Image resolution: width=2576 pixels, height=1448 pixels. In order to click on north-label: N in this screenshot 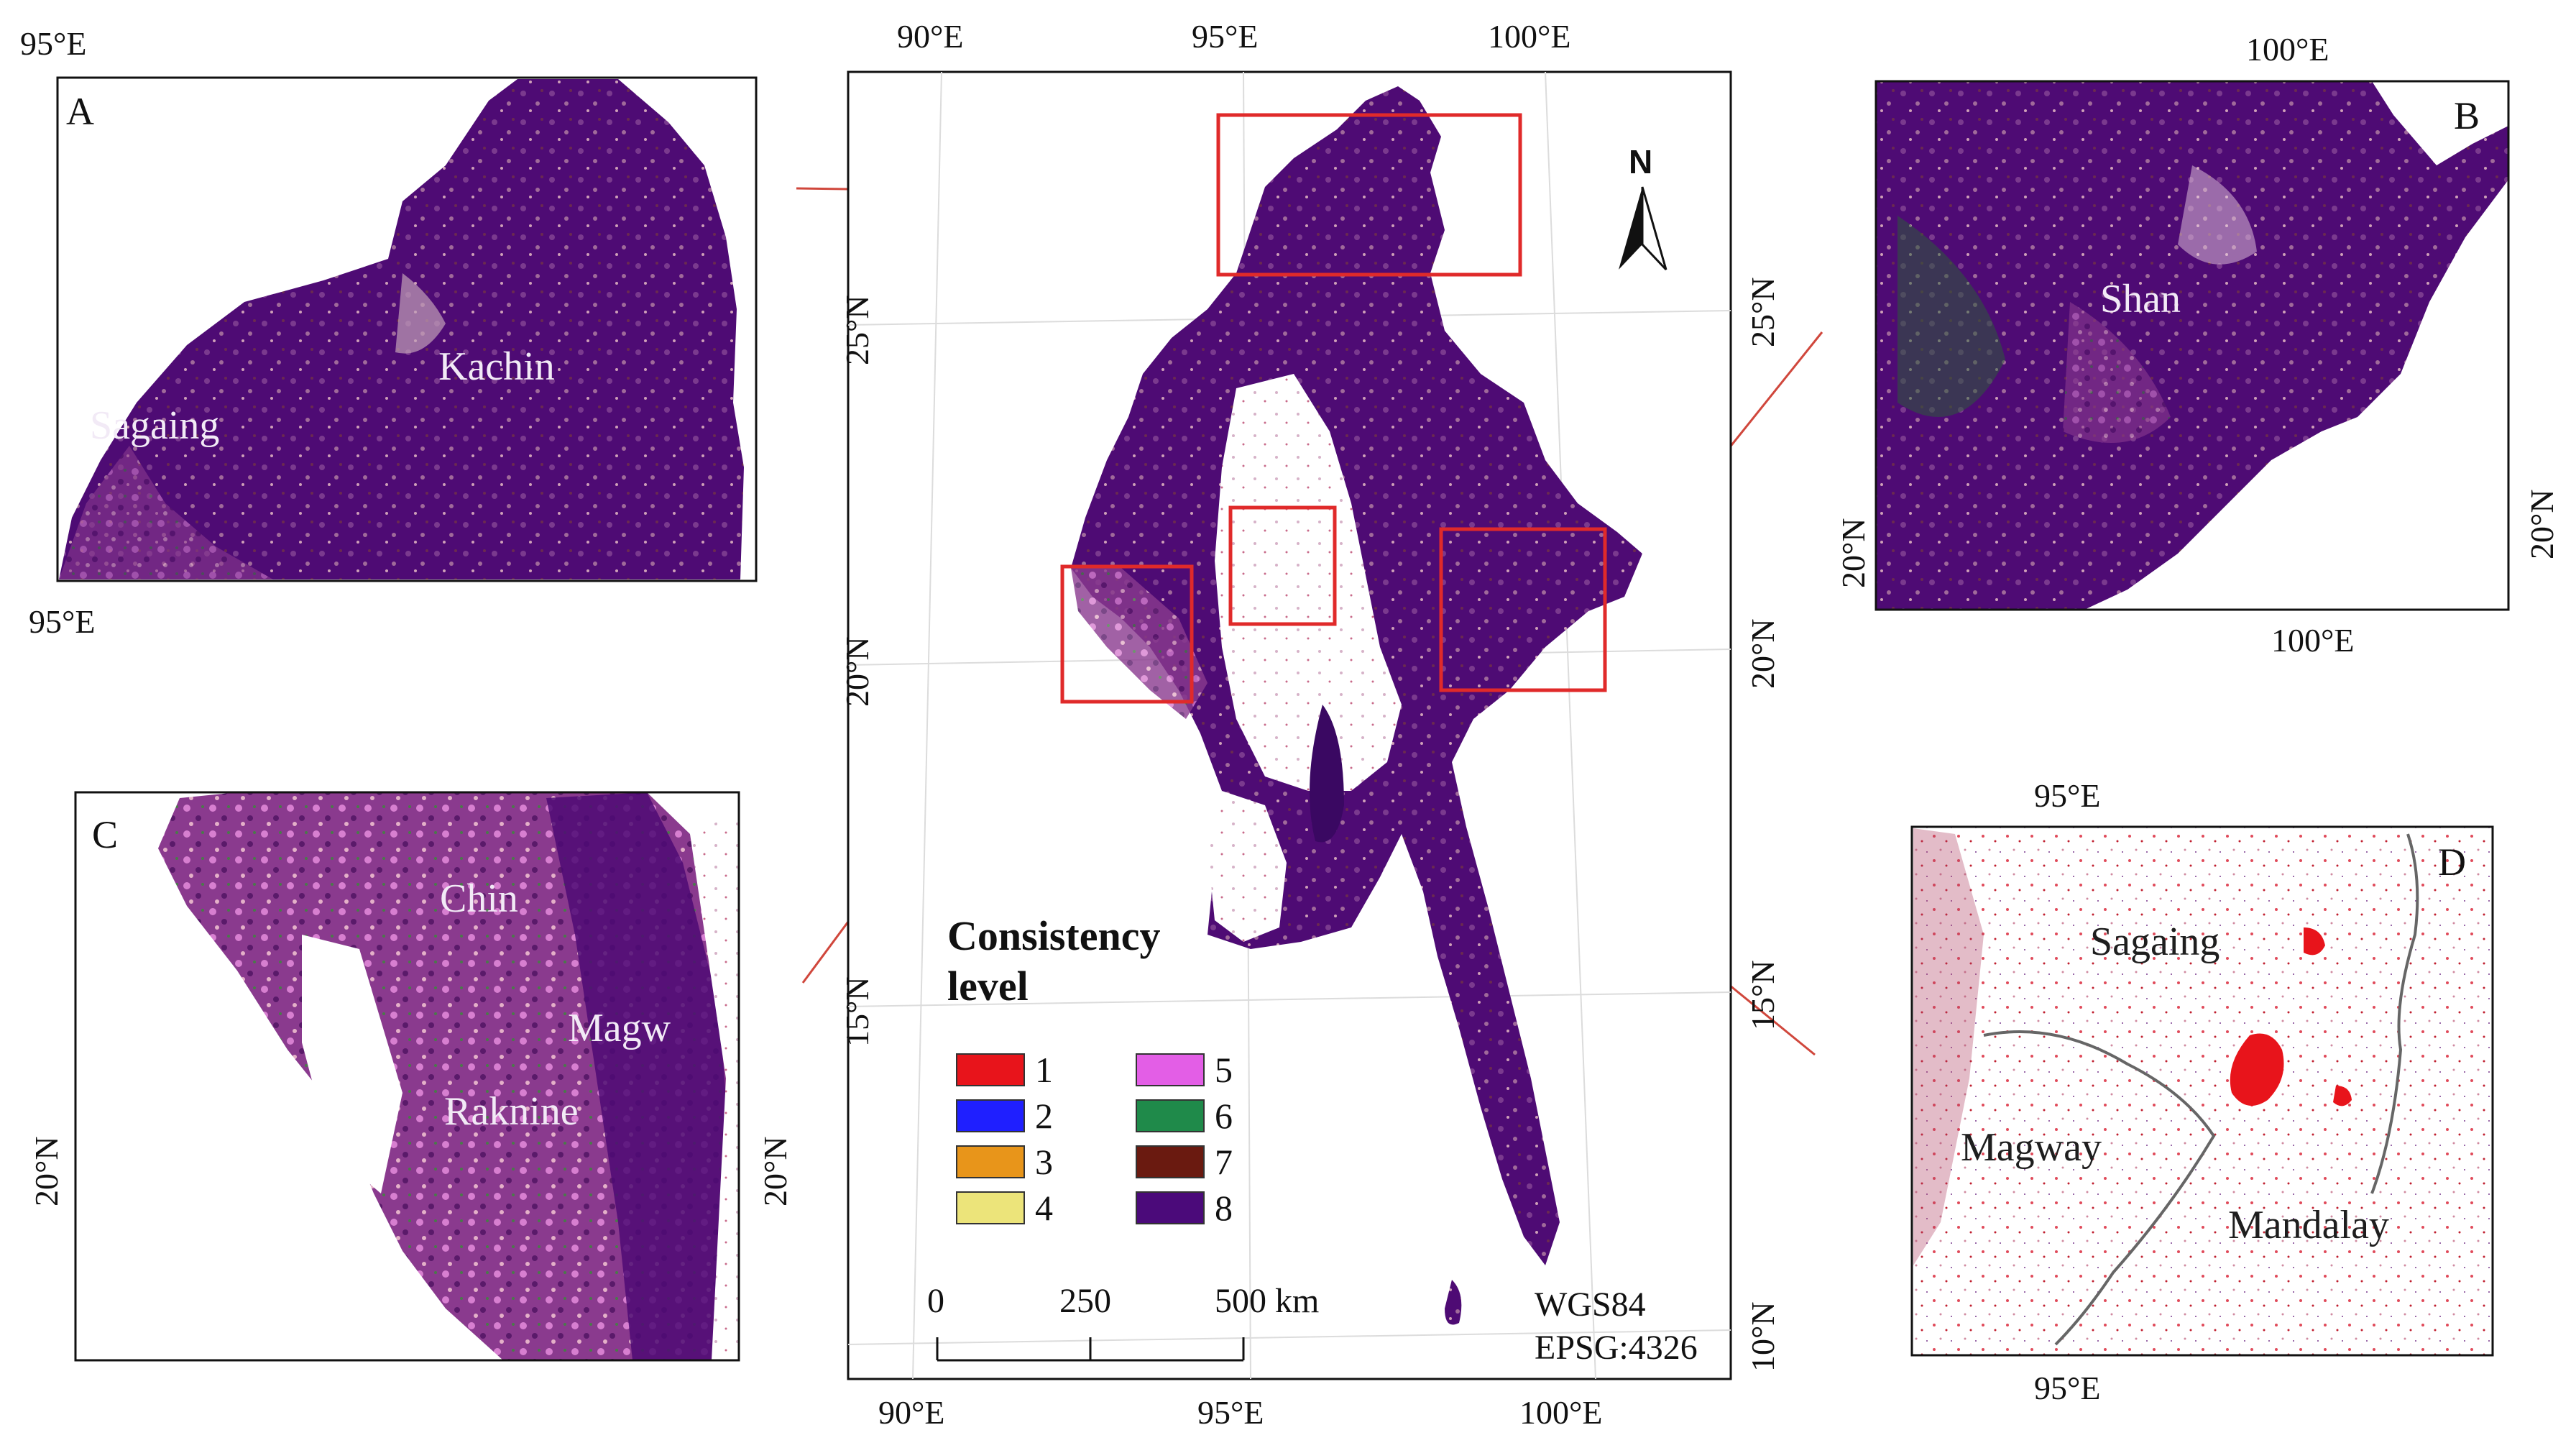, I will do `click(1641, 161)`.